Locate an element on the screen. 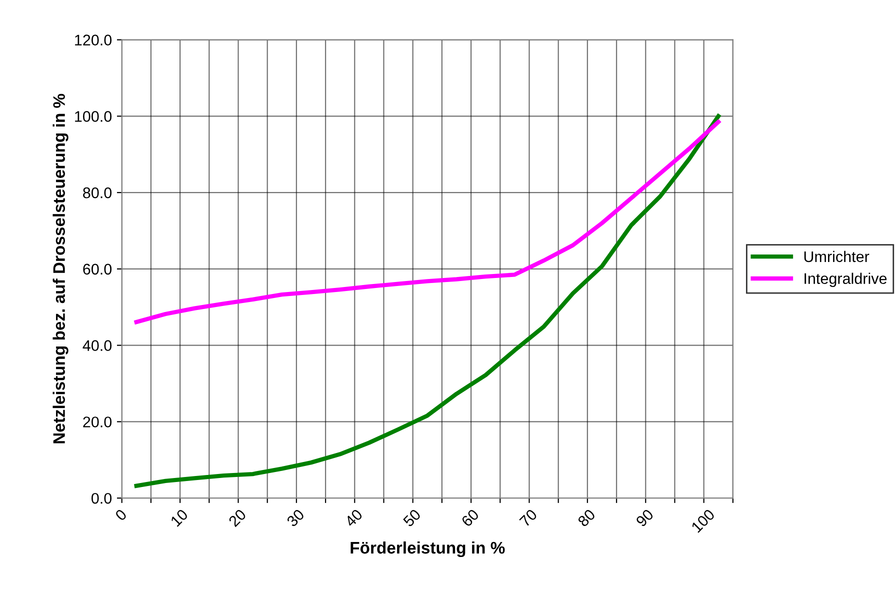 This screenshot has height=603, width=896. x-axis-title: Förderleistung in % is located at coordinates (427, 549).